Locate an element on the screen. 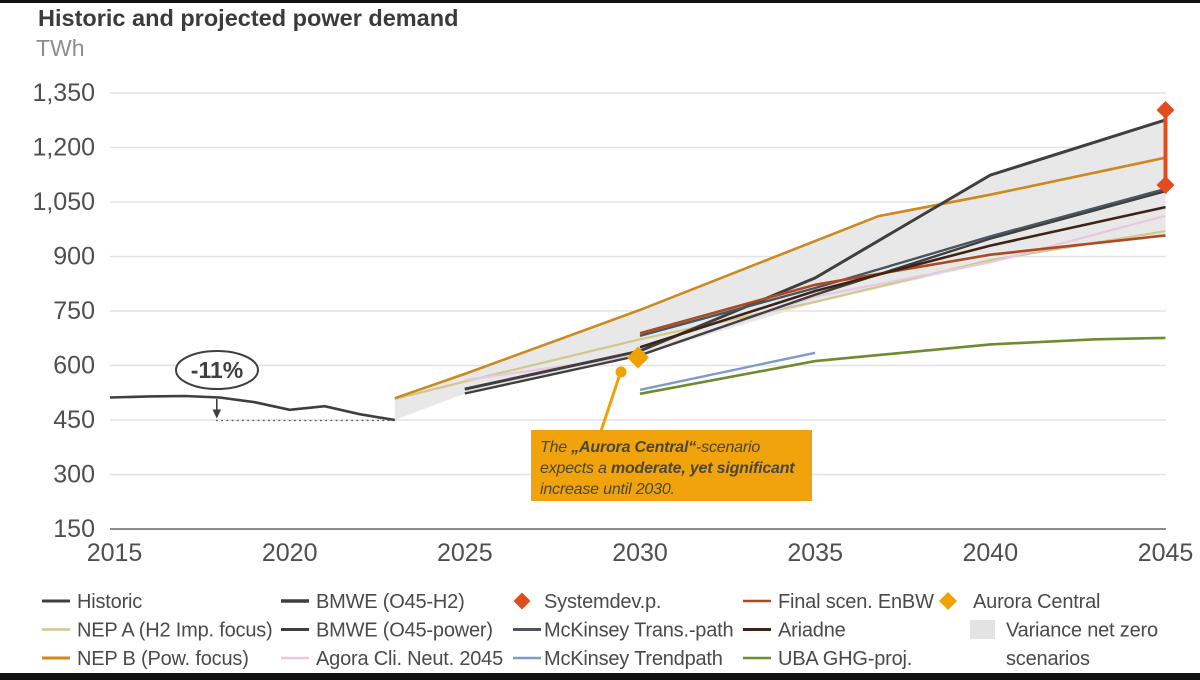  svg-text: BMWE (O45-power) is located at coordinates (404, 631).